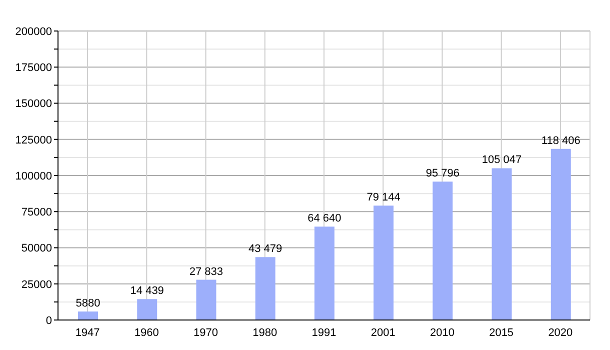  Describe the element at coordinates (206, 332) in the screenshot. I see `x-tick-label: 1970` at that location.